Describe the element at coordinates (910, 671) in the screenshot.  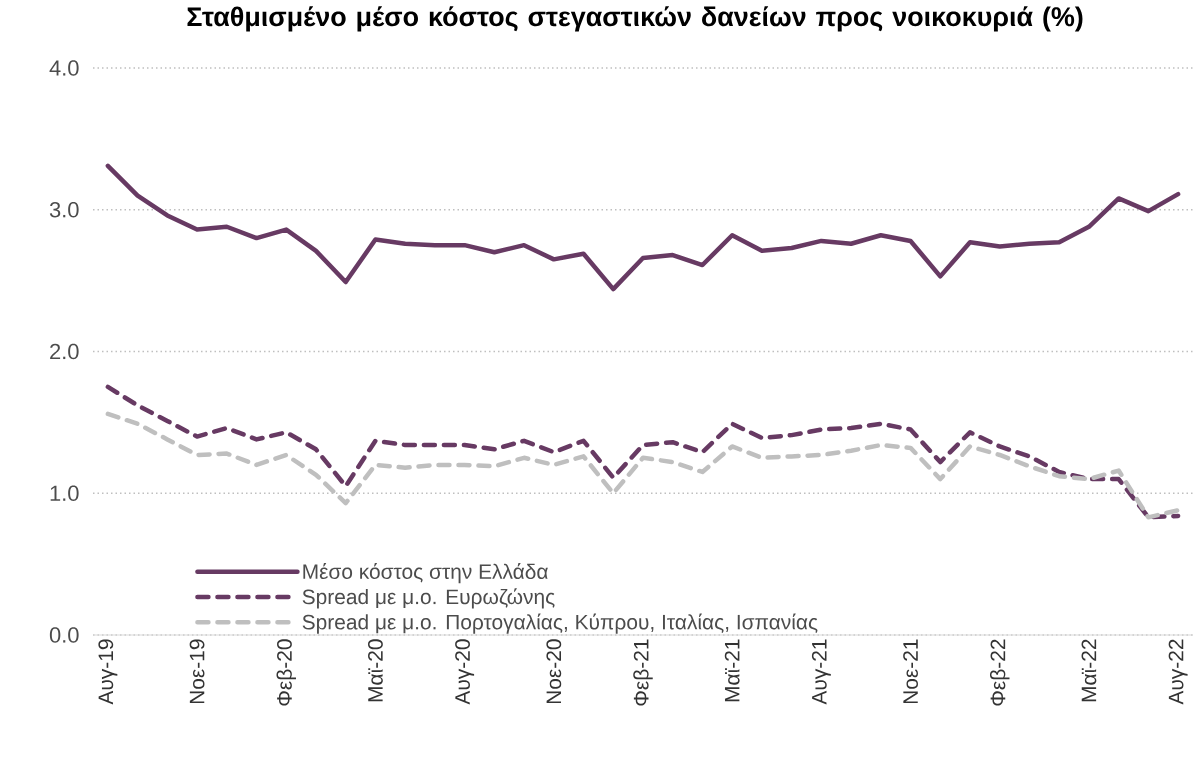
I see `x-tick-label: Νοε-21` at that location.